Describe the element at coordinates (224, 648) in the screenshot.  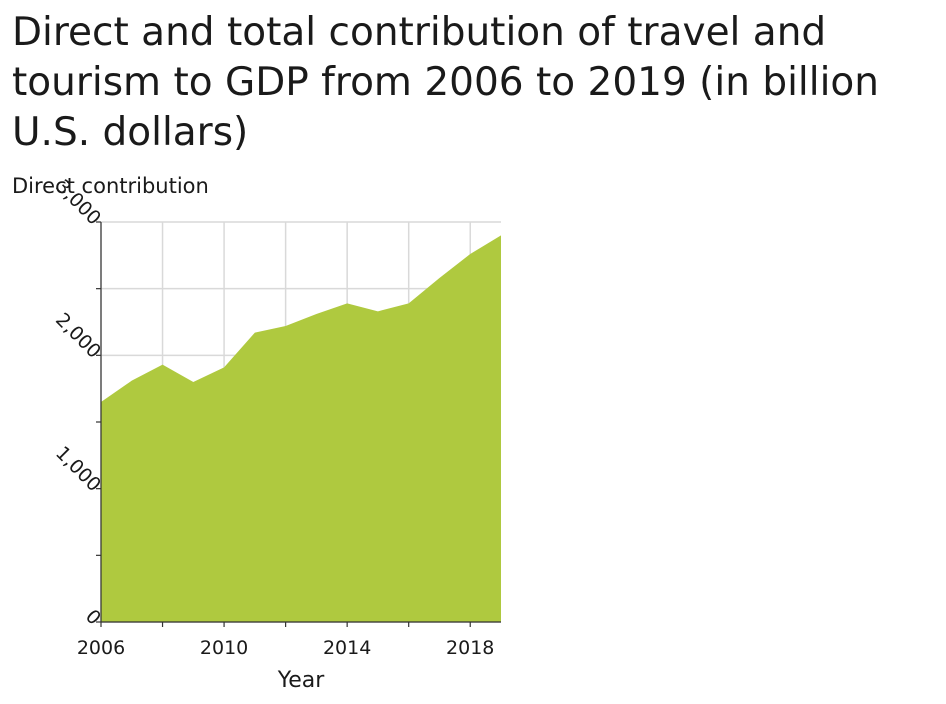
I see `x-tick-label: 2010` at that location.